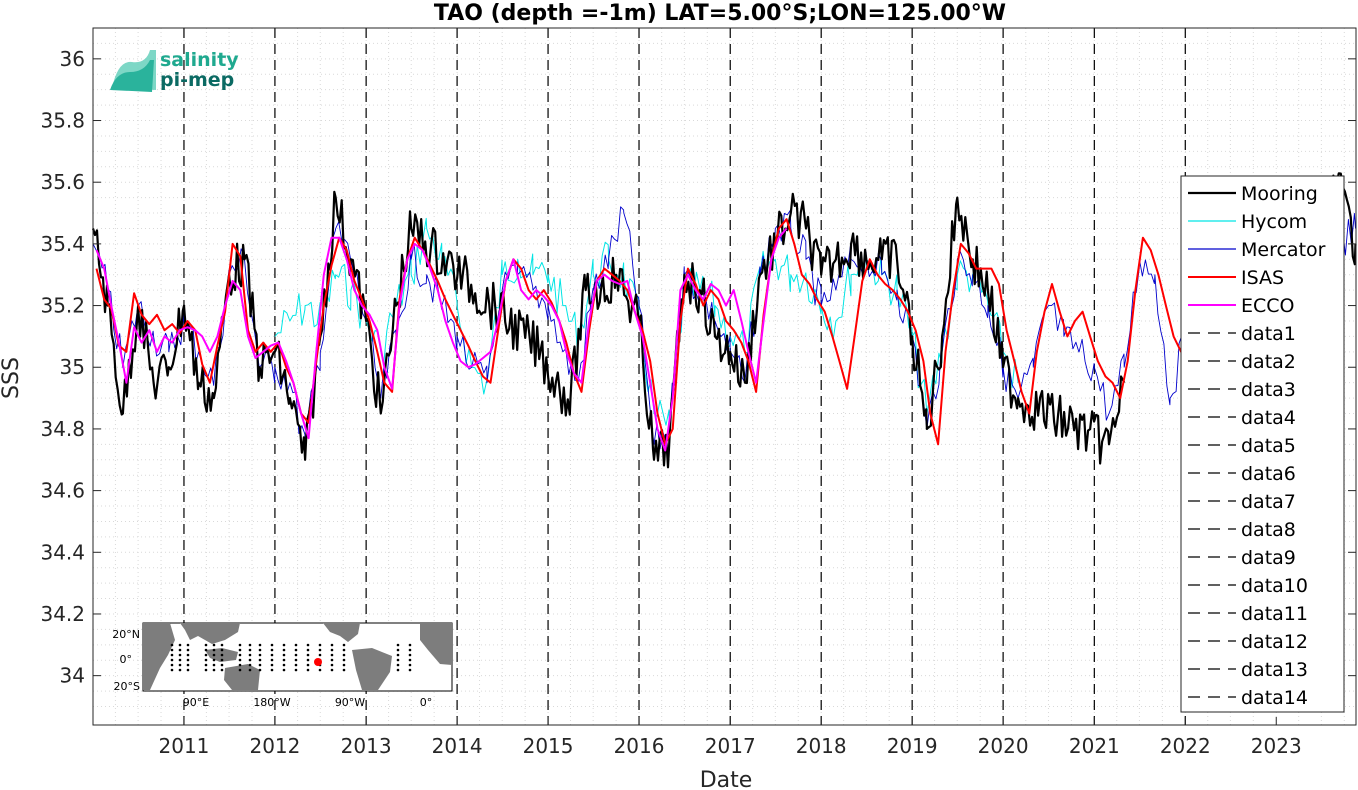 The height and width of the screenshot is (790, 1358). Describe the element at coordinates (1274, 642) in the screenshot. I see `legend-label-data12: data12` at that location.